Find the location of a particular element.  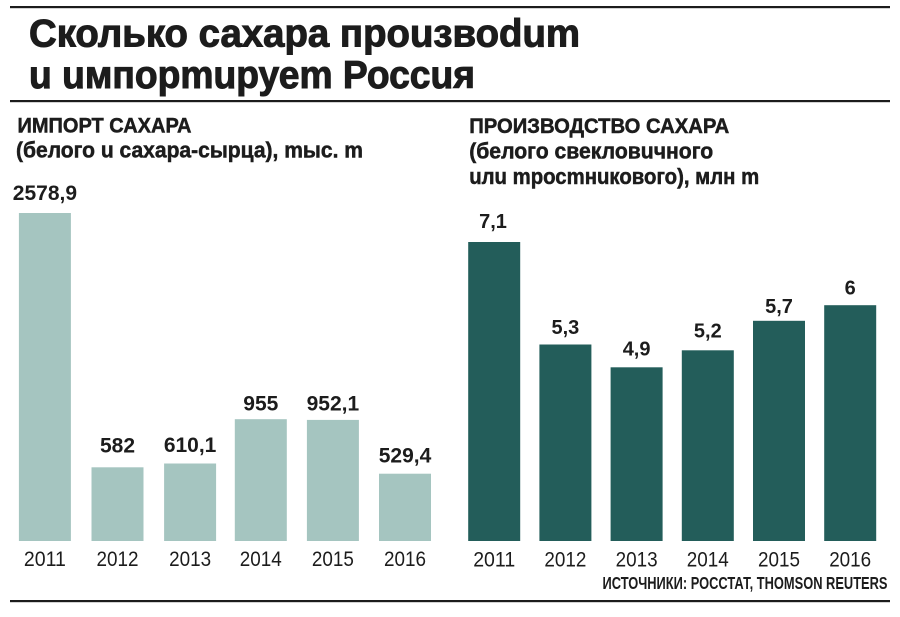

svg-text: 955 is located at coordinates (260, 404).